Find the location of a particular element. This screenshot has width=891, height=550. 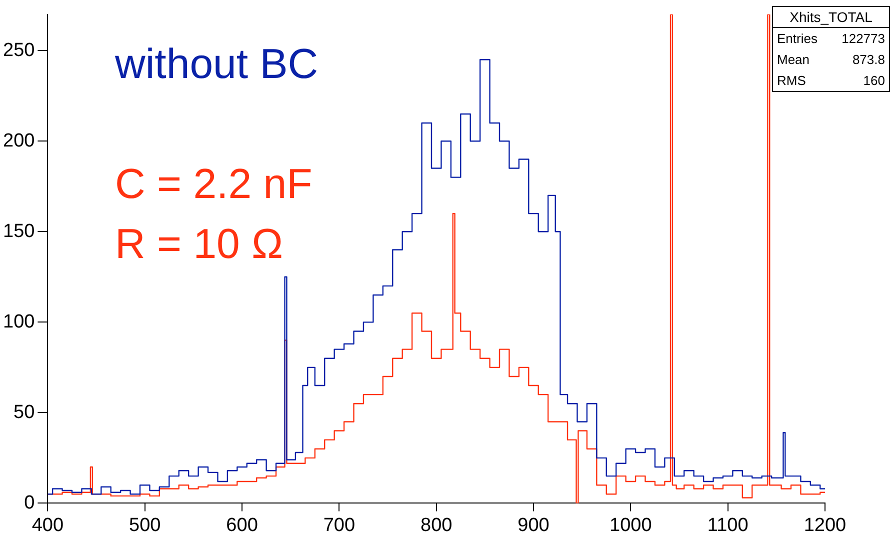

x-tick-label: 1200 is located at coordinates (825, 525).